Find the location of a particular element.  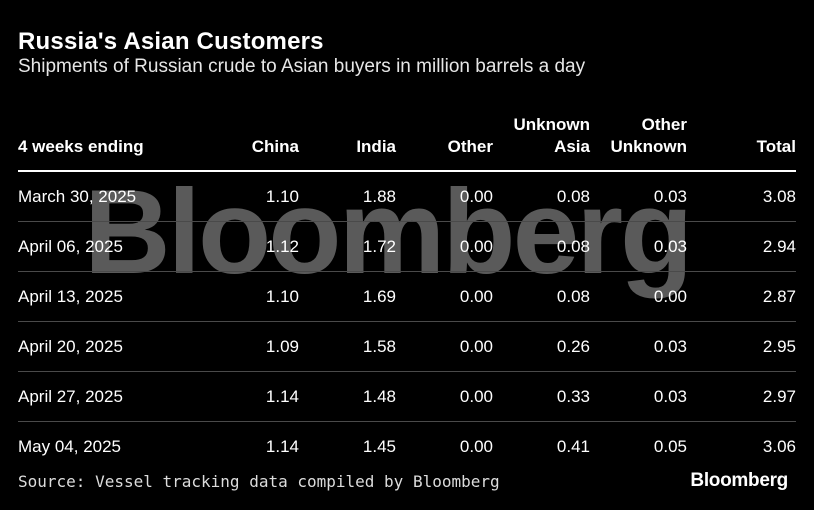

table-row: April 13, 2025 1.10 1.69 0.00 0.08 0.00 2.87 is located at coordinates (407, 296).